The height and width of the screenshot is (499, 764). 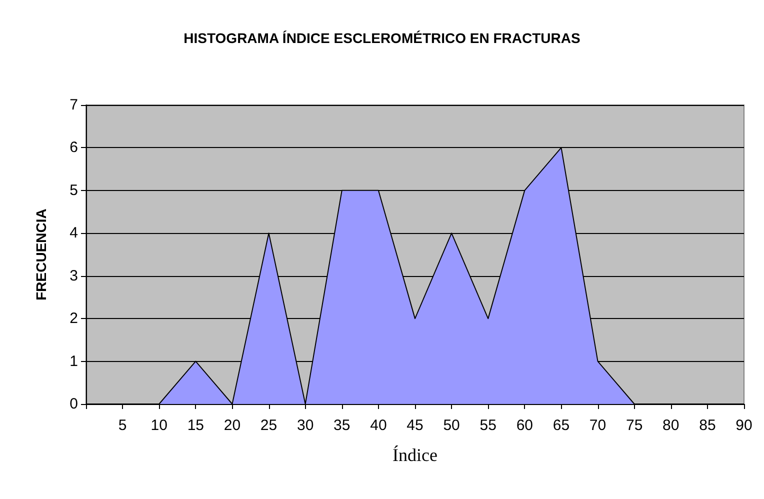 What do you see at coordinates (305, 425) in the screenshot?
I see `x-tick-label: 30` at bounding box center [305, 425].